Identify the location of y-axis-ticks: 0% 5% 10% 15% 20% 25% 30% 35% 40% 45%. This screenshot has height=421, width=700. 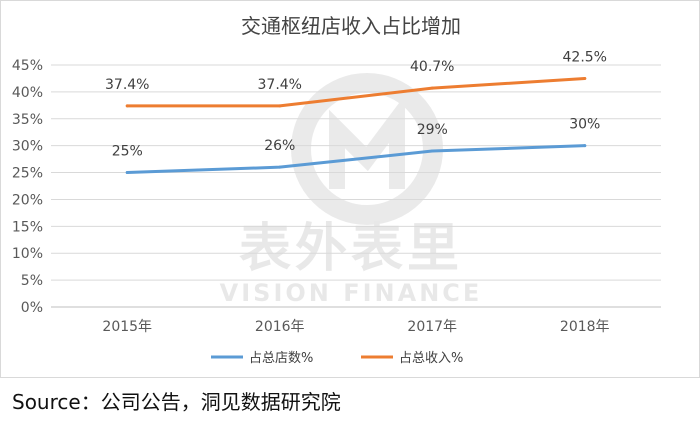
(27, 187).